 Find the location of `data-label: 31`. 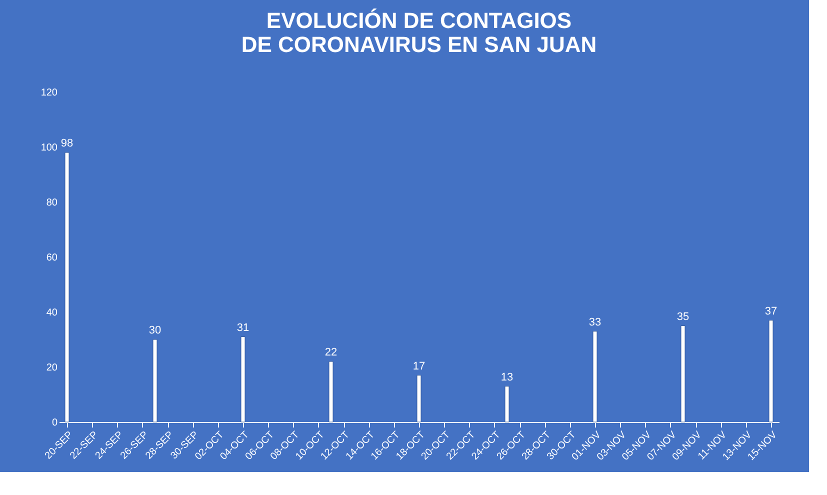

data-label: 31 is located at coordinates (243, 328).